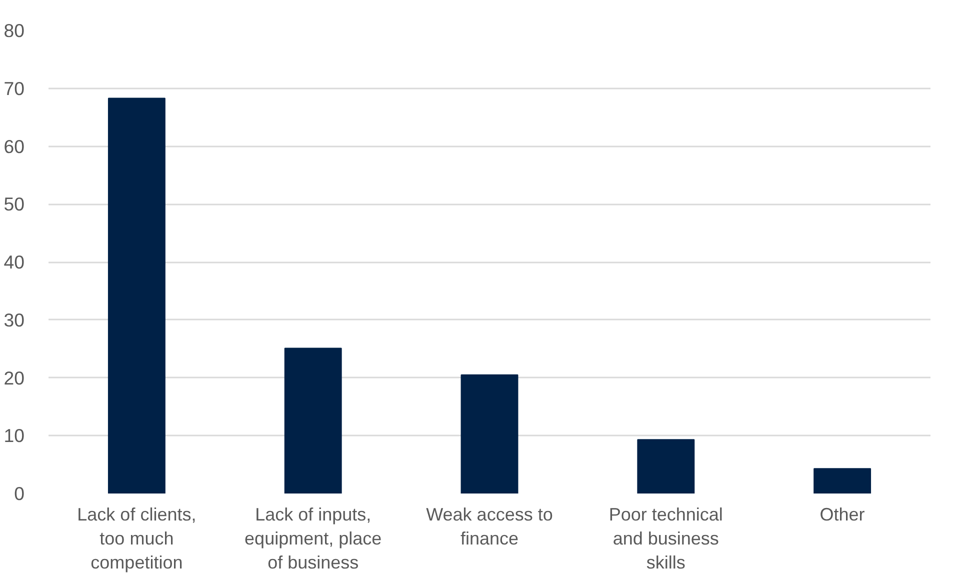 The image size is (957, 584). What do you see at coordinates (14, 30) in the screenshot?
I see `y-tick-label: 80` at bounding box center [14, 30].